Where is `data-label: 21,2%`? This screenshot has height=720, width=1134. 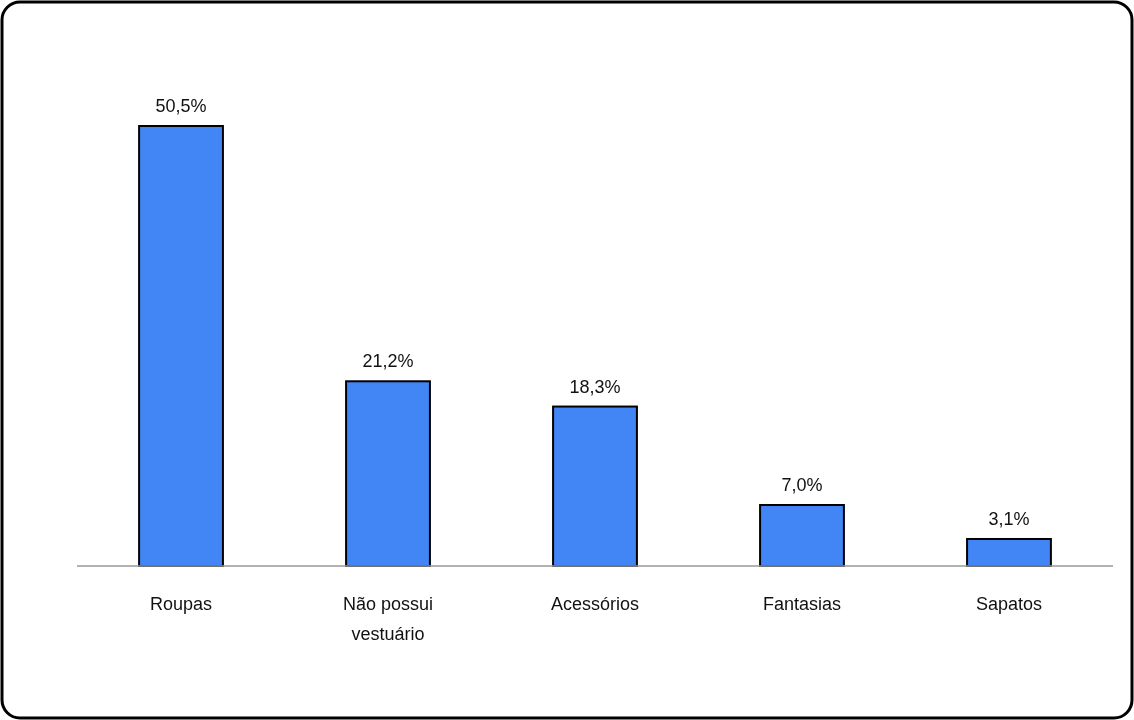
data-label: 21,2% is located at coordinates (388, 361).